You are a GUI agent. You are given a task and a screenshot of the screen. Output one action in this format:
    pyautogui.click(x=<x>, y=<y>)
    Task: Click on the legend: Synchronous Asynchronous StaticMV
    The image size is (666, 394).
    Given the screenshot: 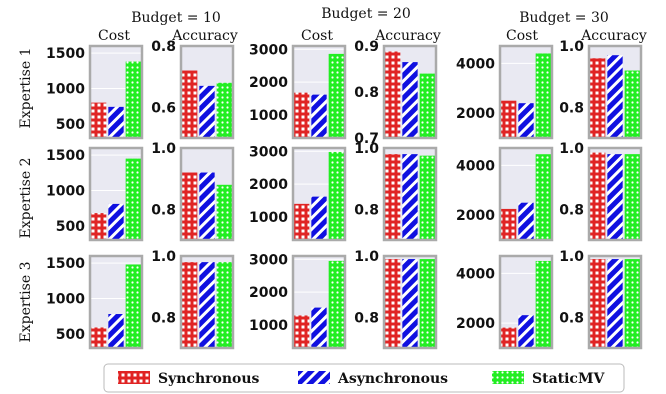 What is the action you would take?
    pyautogui.click(x=364, y=378)
    